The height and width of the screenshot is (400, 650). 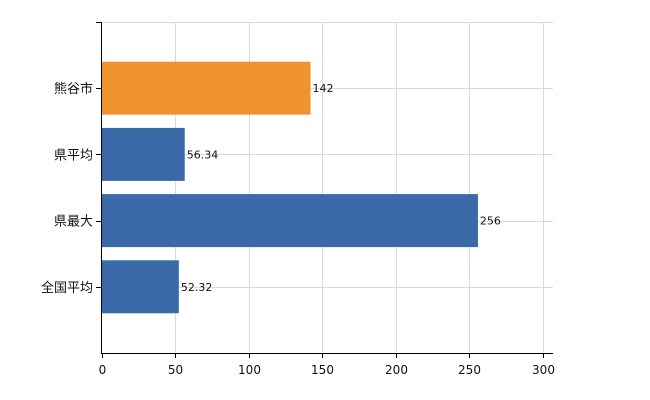 I want to click on x-tick-label-0: 0, so click(x=103, y=370).